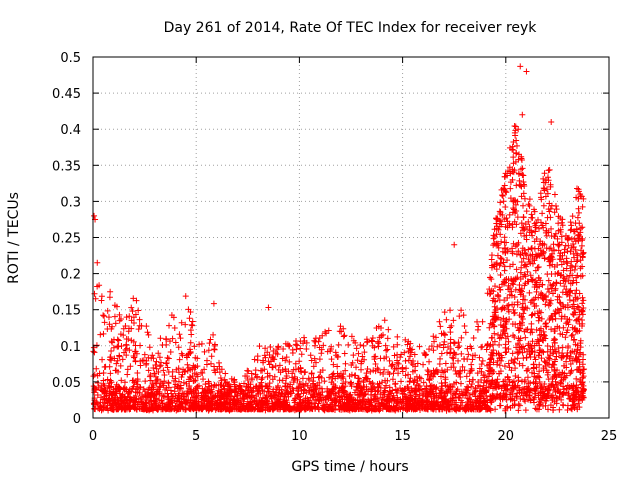  I want to click on y-tick-label: 0.35, so click(66, 166).